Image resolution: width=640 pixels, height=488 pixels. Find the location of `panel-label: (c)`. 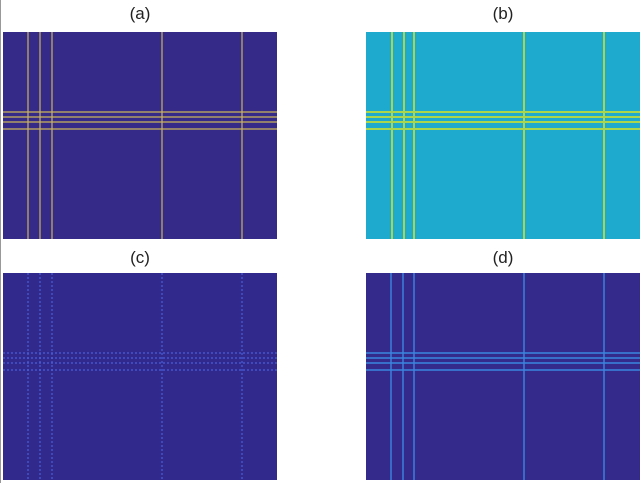

panel-label: (c) is located at coordinates (140, 257).